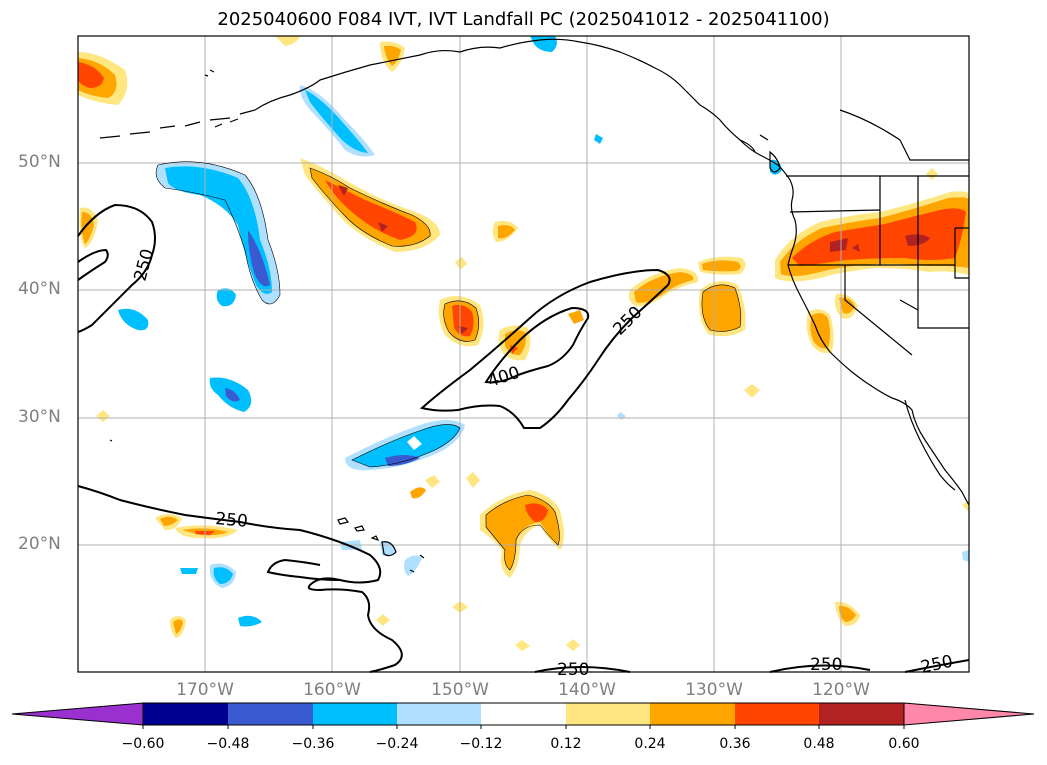 This screenshot has height=765, width=1047. Describe the element at coordinates (414, 443) in the screenshot. I see `neg-patch-subtropical-white` at that location.